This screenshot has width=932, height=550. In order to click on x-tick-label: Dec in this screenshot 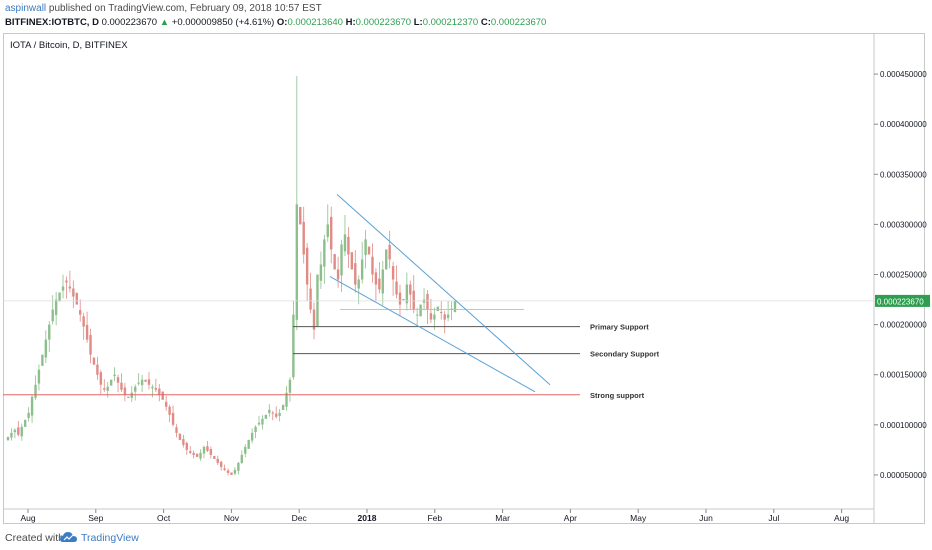, I will do `click(300, 518)`.